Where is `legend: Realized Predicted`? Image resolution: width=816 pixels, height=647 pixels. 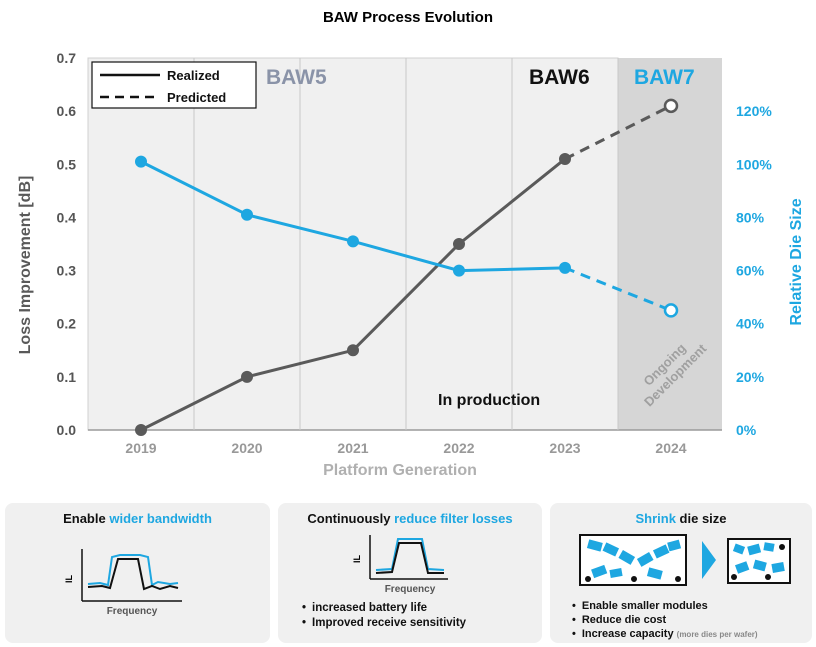 legend: Realized Predicted is located at coordinates (174, 85).